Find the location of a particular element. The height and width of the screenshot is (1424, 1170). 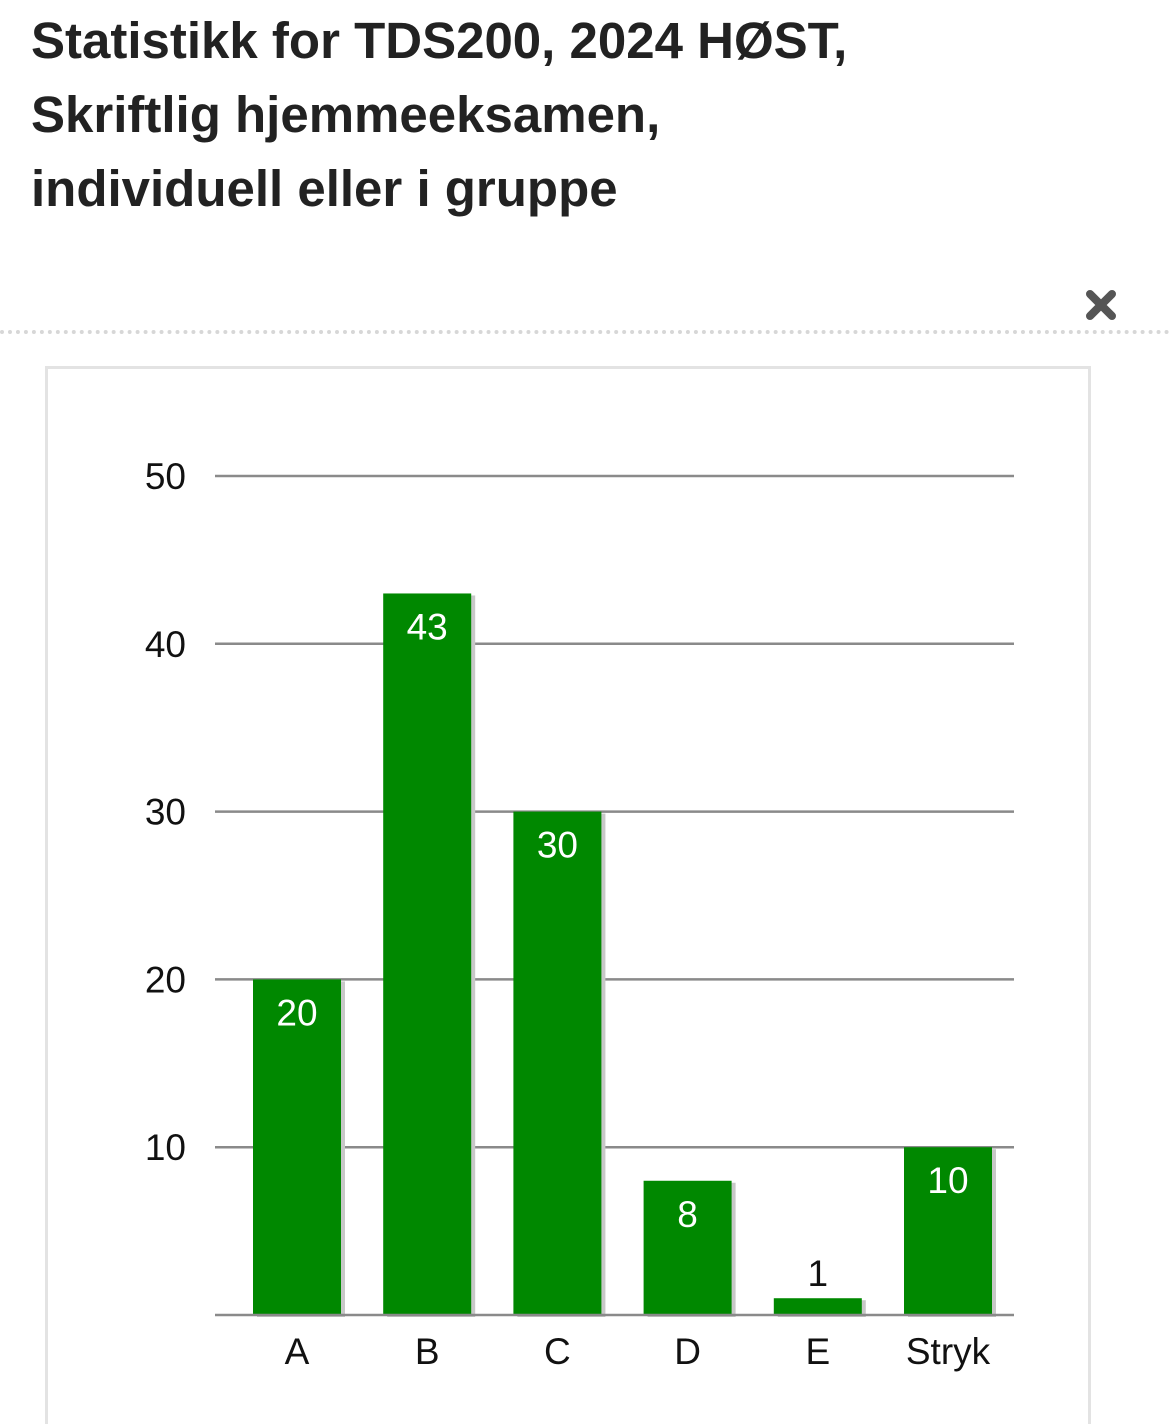

title-line-3: individuell eller i gruppe is located at coordinates (324, 188).